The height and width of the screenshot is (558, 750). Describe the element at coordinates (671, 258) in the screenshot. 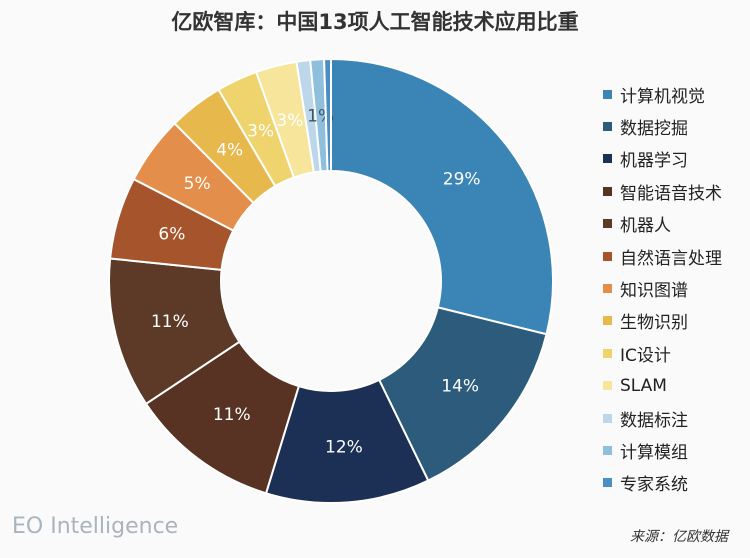

I see `legend-label: 自然语言处理` at that location.